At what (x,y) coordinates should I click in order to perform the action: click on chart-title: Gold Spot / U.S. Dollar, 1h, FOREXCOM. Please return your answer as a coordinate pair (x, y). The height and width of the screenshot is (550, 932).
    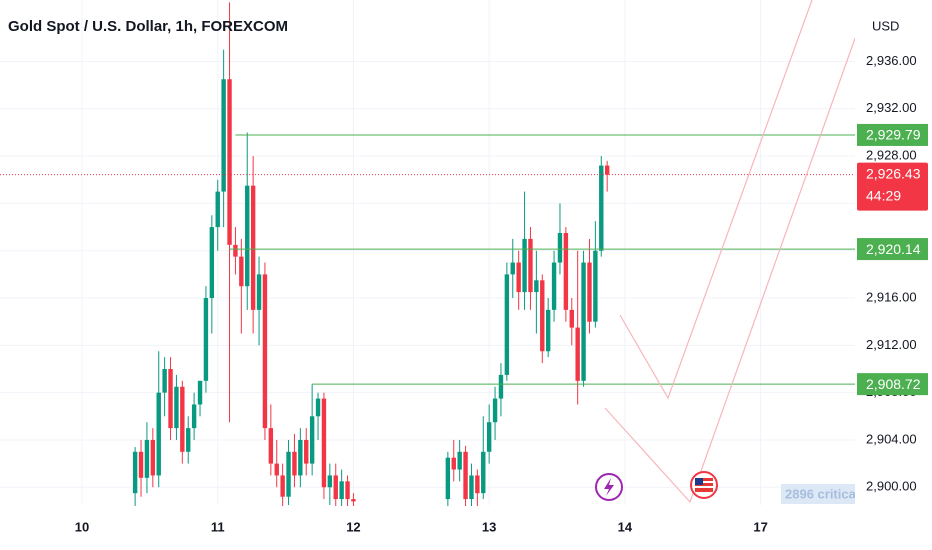
    Looking at the image, I should click on (148, 26).